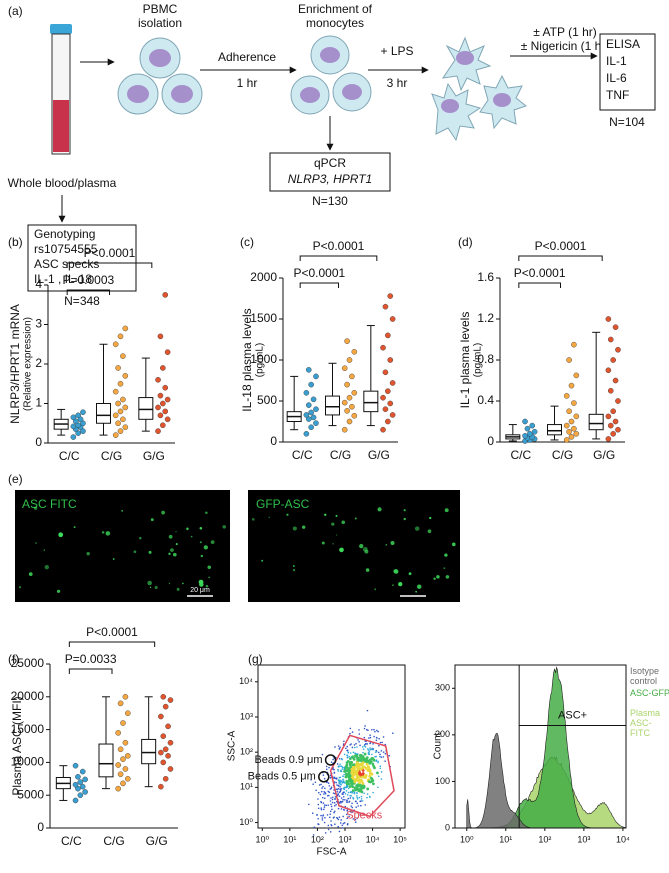 The height and width of the screenshot is (873, 669). I want to click on y-tick-label: 100, so click(442, 781).